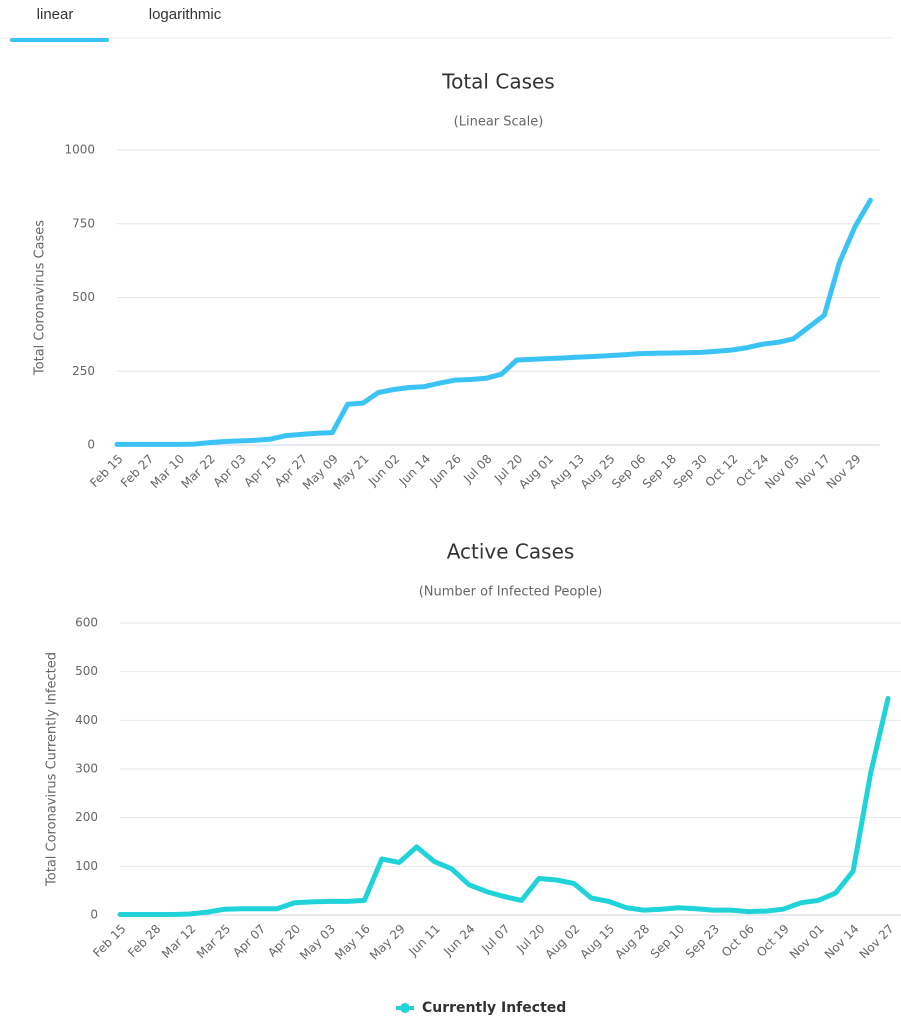 This screenshot has height=1022, width=901. What do you see at coordinates (597, 942) in the screenshot?
I see `x-tick-label: Aug 15` at bounding box center [597, 942].